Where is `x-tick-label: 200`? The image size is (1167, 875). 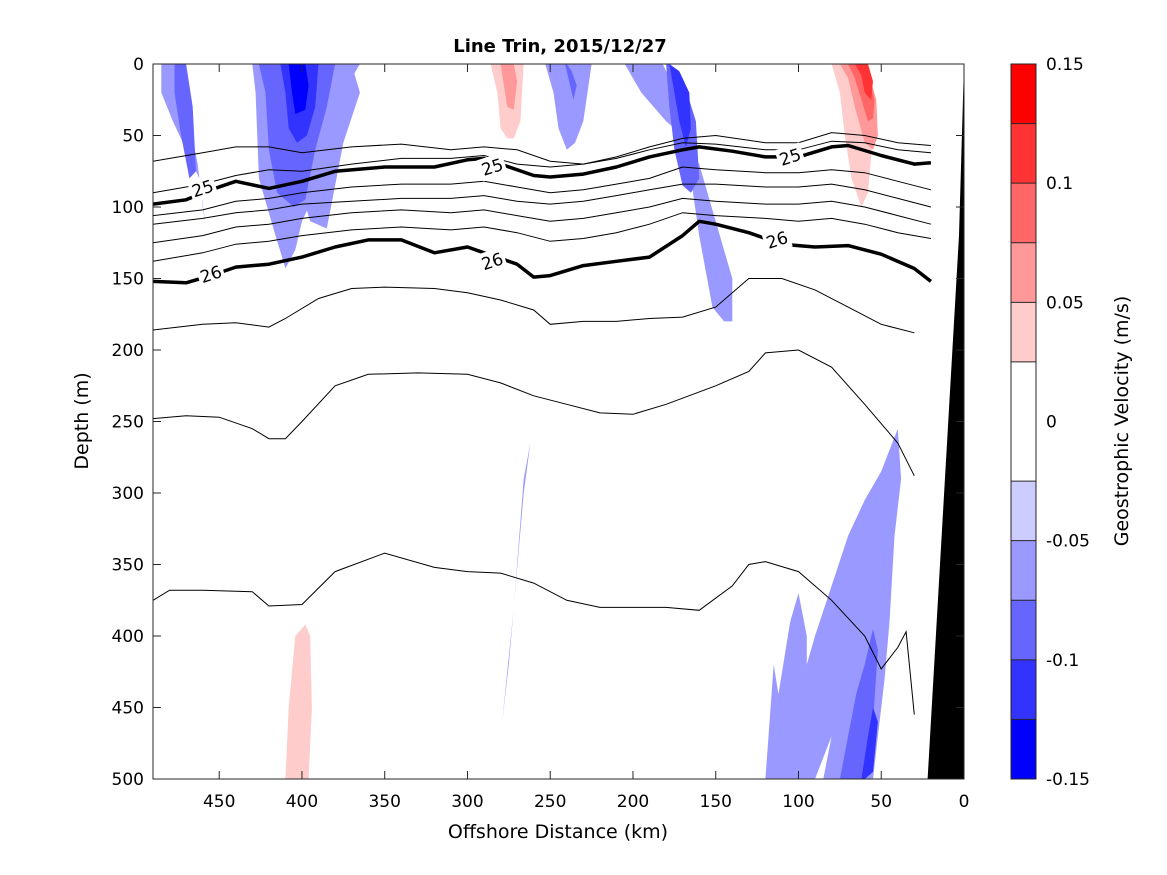
x-tick-label: 200 is located at coordinates (633, 802).